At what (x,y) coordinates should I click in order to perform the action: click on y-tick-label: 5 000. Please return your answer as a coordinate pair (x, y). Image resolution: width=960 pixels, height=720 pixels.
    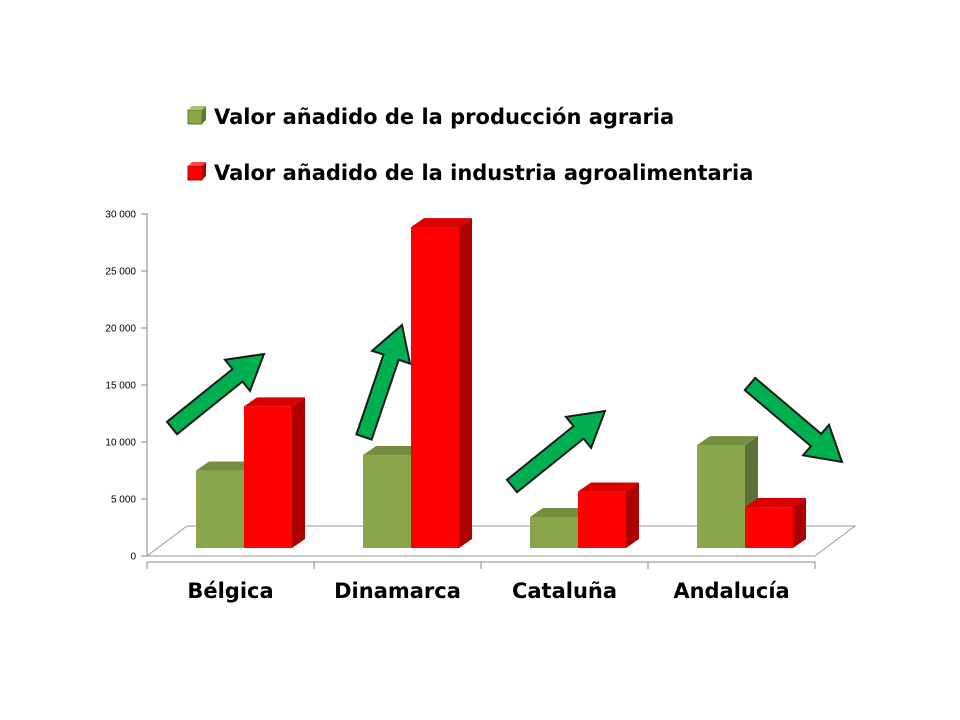
    Looking at the image, I should click on (123, 500).